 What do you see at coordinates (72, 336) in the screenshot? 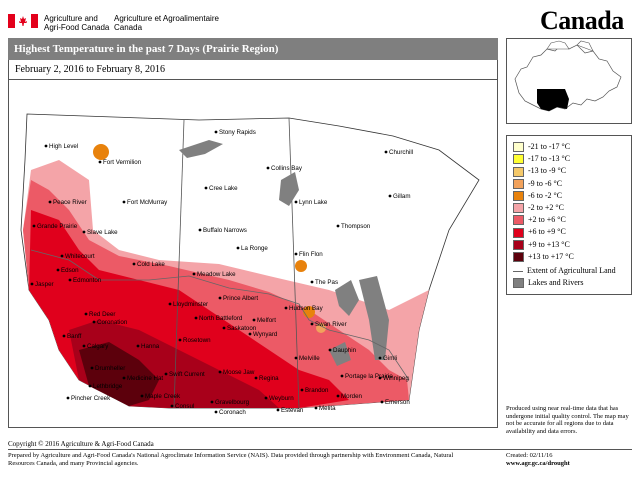
I see `city-marker: Banff` at bounding box center [72, 336].